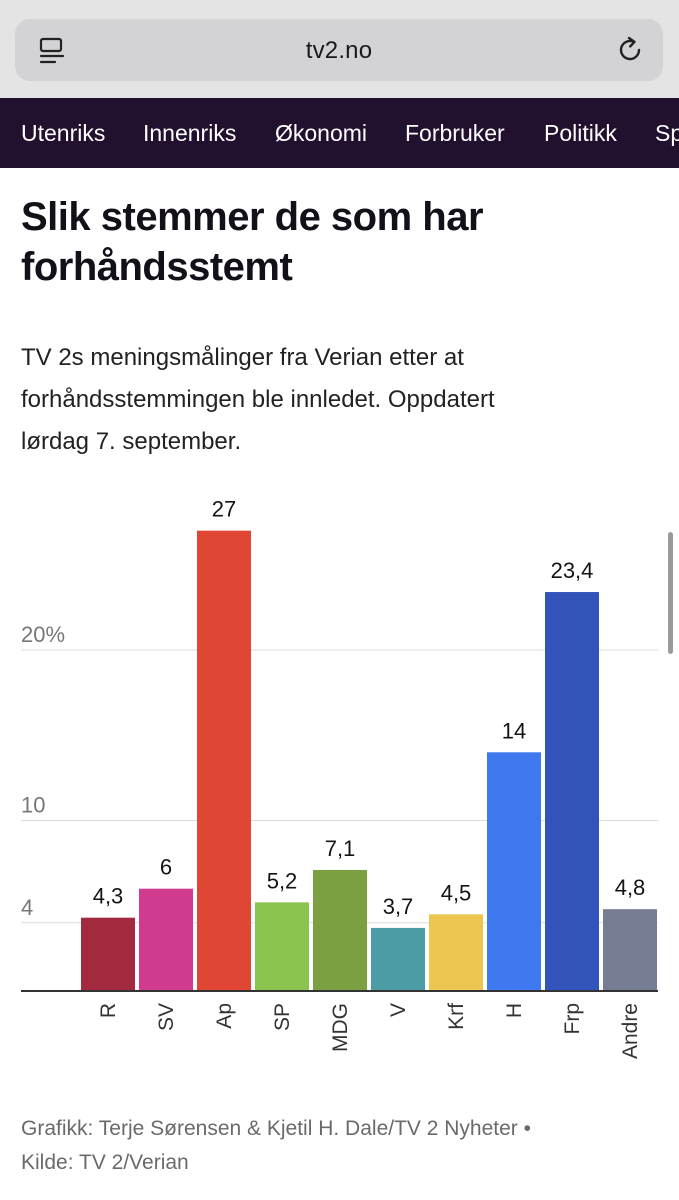  What do you see at coordinates (331, 242) in the screenshot?
I see `page-title: Slik stemmer de som har forhåndsstemt` at bounding box center [331, 242].